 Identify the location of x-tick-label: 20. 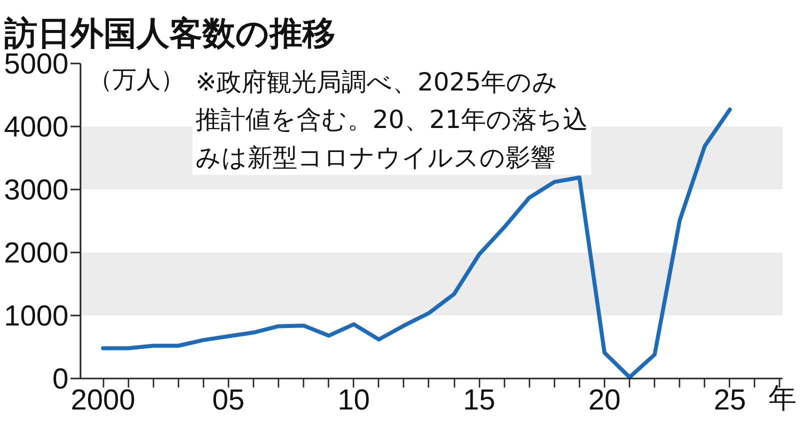
(604, 400).